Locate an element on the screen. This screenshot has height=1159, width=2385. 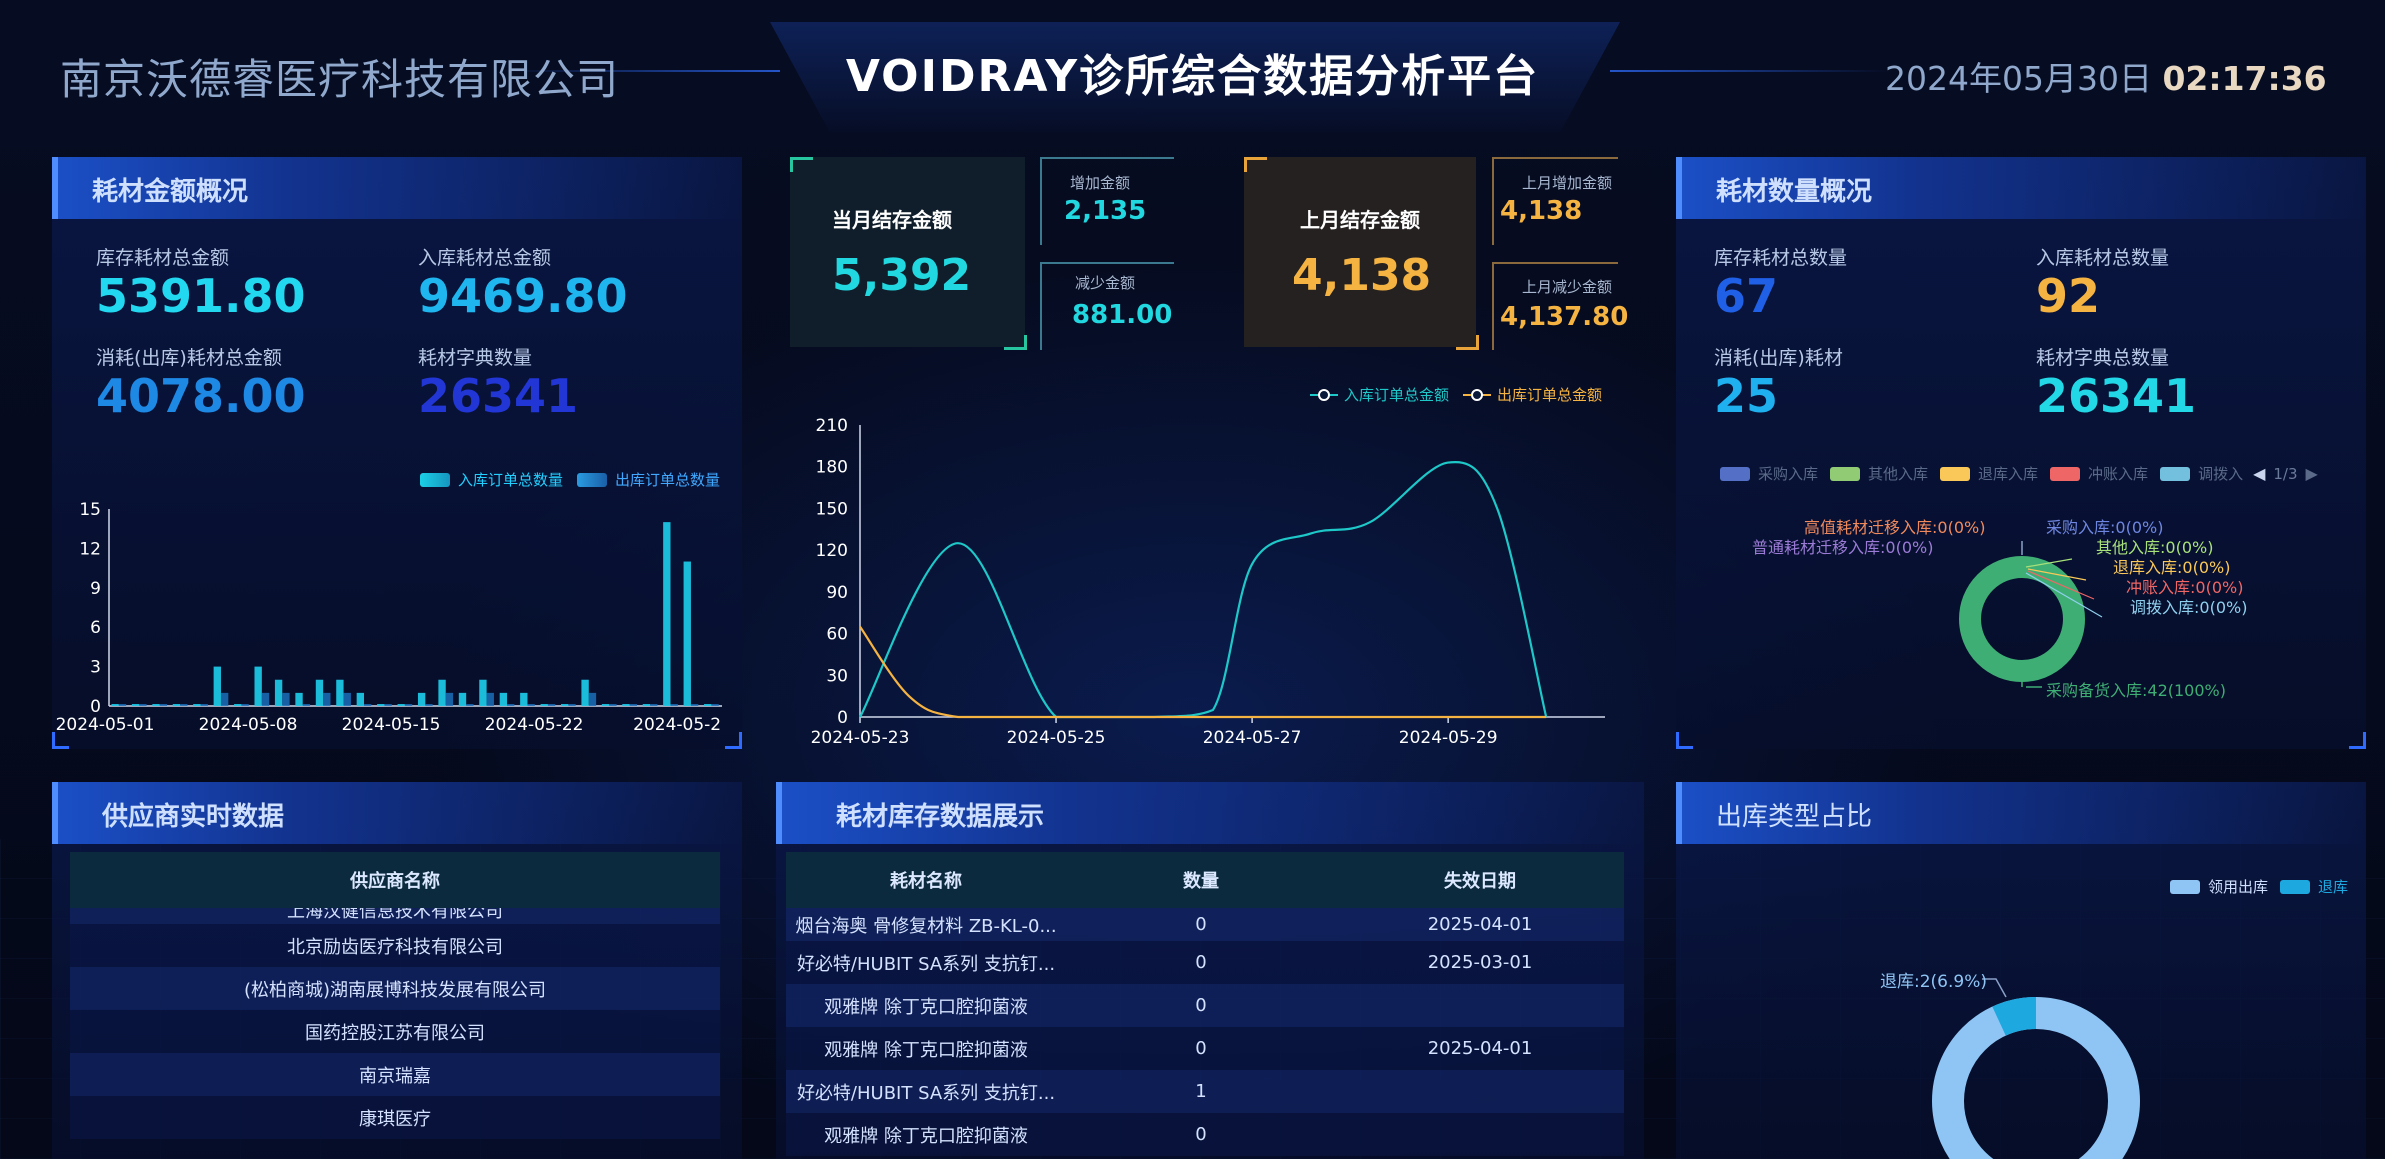
donut-label: 采购备货入库:42(100%) is located at coordinates (2136, 690).